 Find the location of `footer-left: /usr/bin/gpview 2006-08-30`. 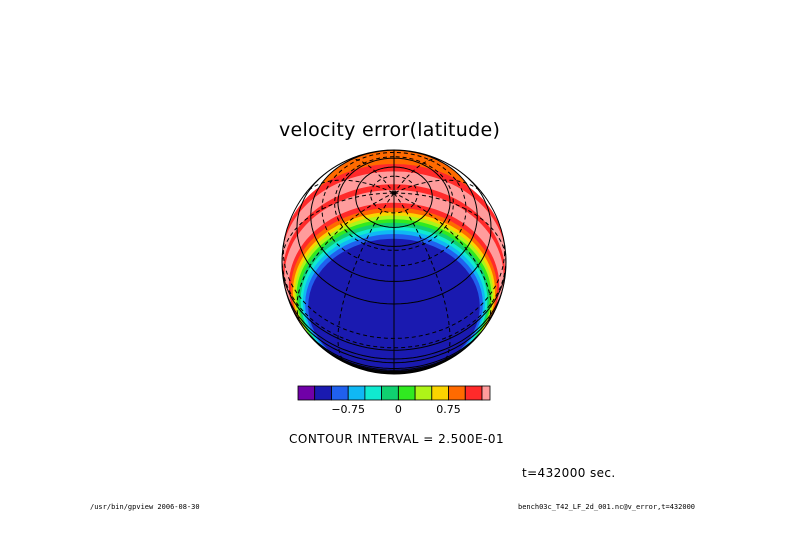

footer-left: /usr/bin/gpview 2006-08-30 is located at coordinates (145, 507).